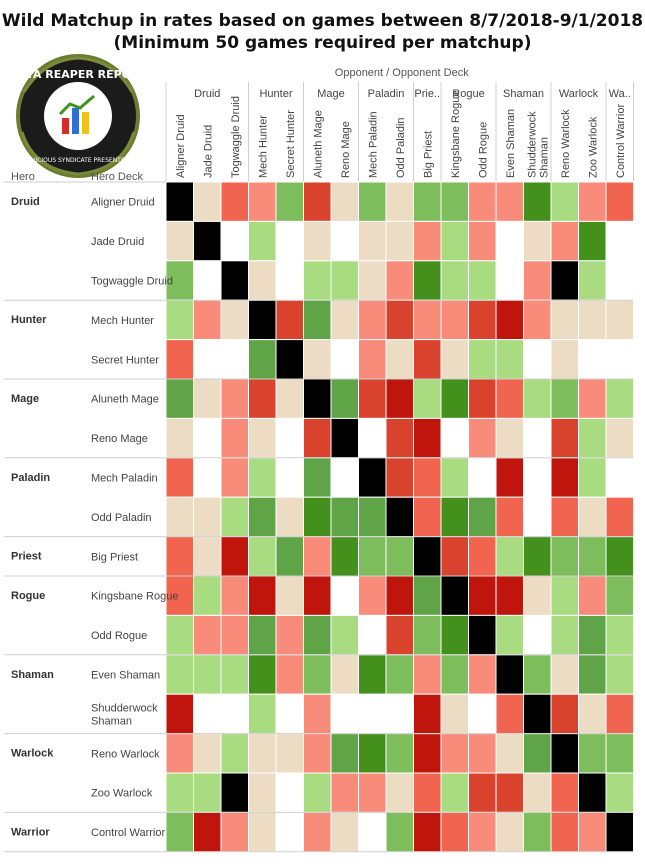 This screenshot has width=645, height=867. What do you see at coordinates (78, 74) in the screenshot?
I see `logo-text-top: DATA REAPER REPORT` at bounding box center [78, 74].